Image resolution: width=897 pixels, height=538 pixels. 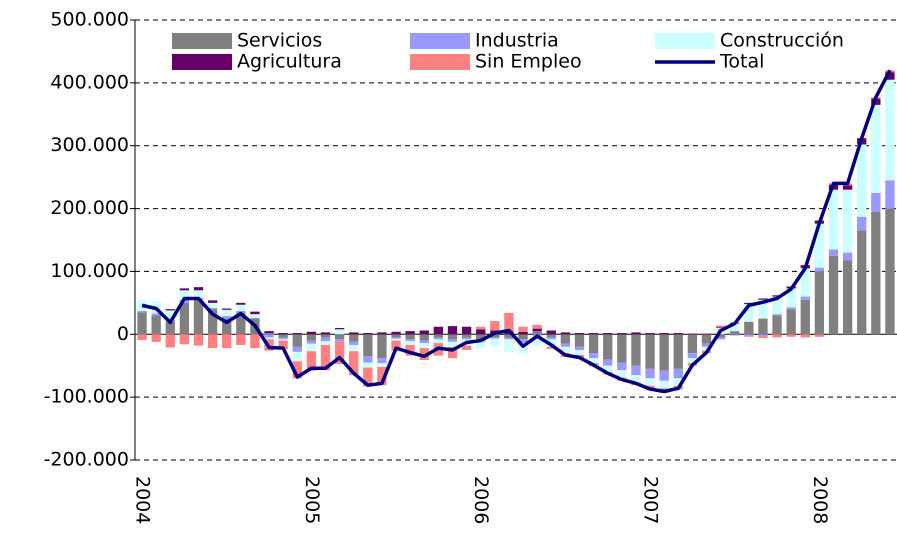 I want to click on y-tick-label: 200.000, so click(x=89, y=208).